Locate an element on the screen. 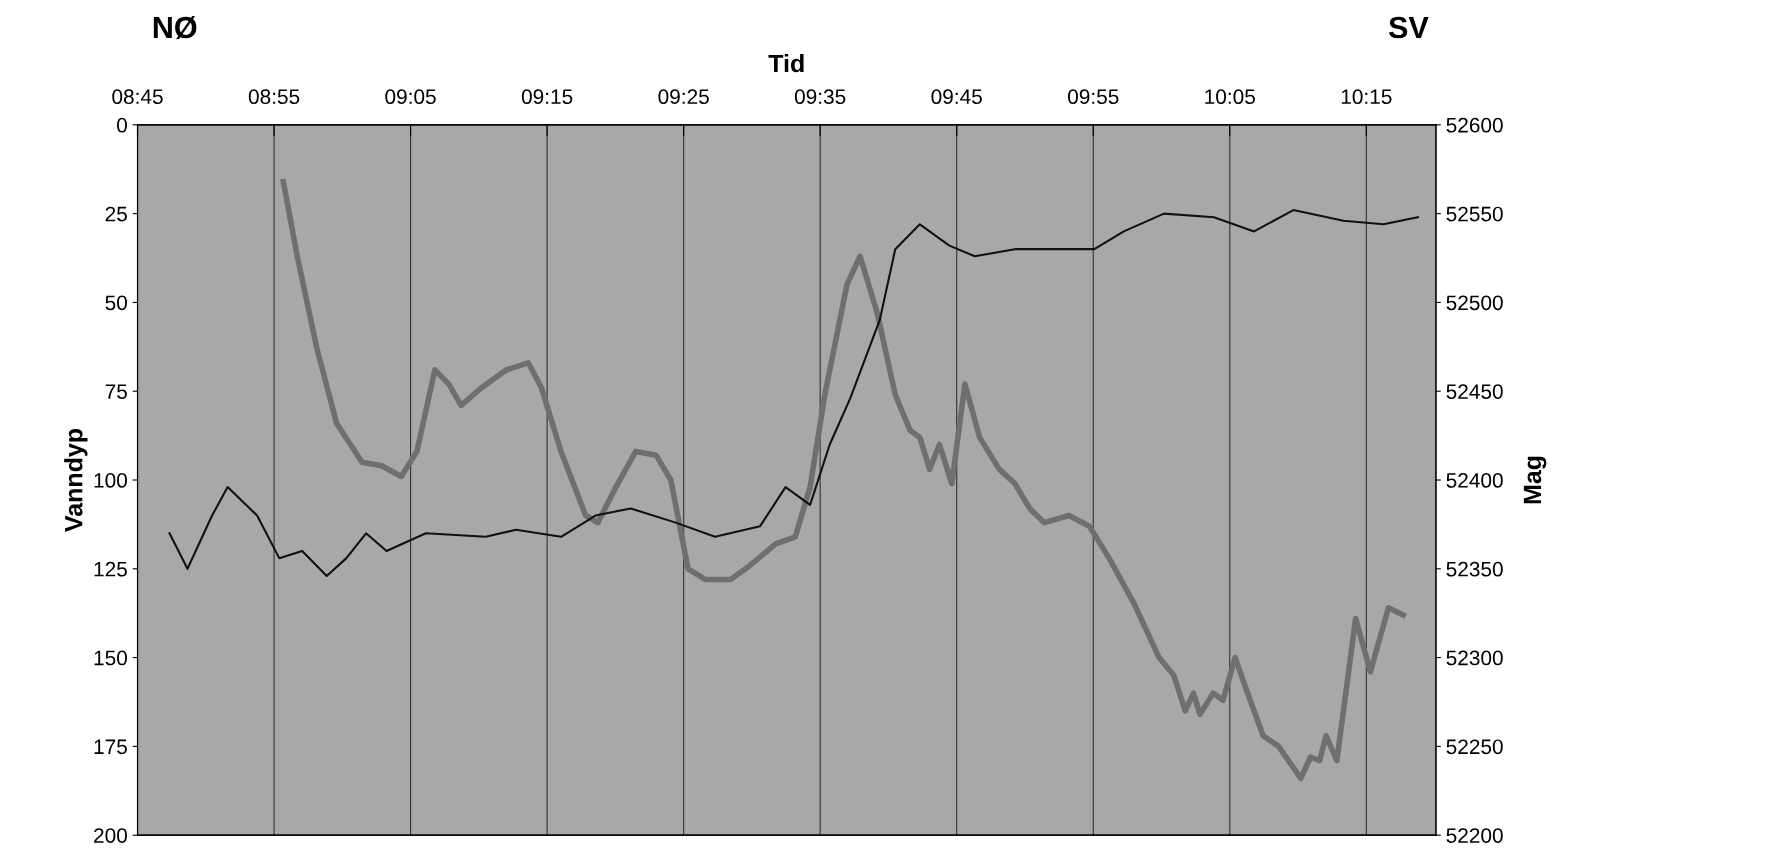 Image resolution: width=1786 pixels, height=861 pixels. x-tick-label: 09:25 is located at coordinates (683, 97).